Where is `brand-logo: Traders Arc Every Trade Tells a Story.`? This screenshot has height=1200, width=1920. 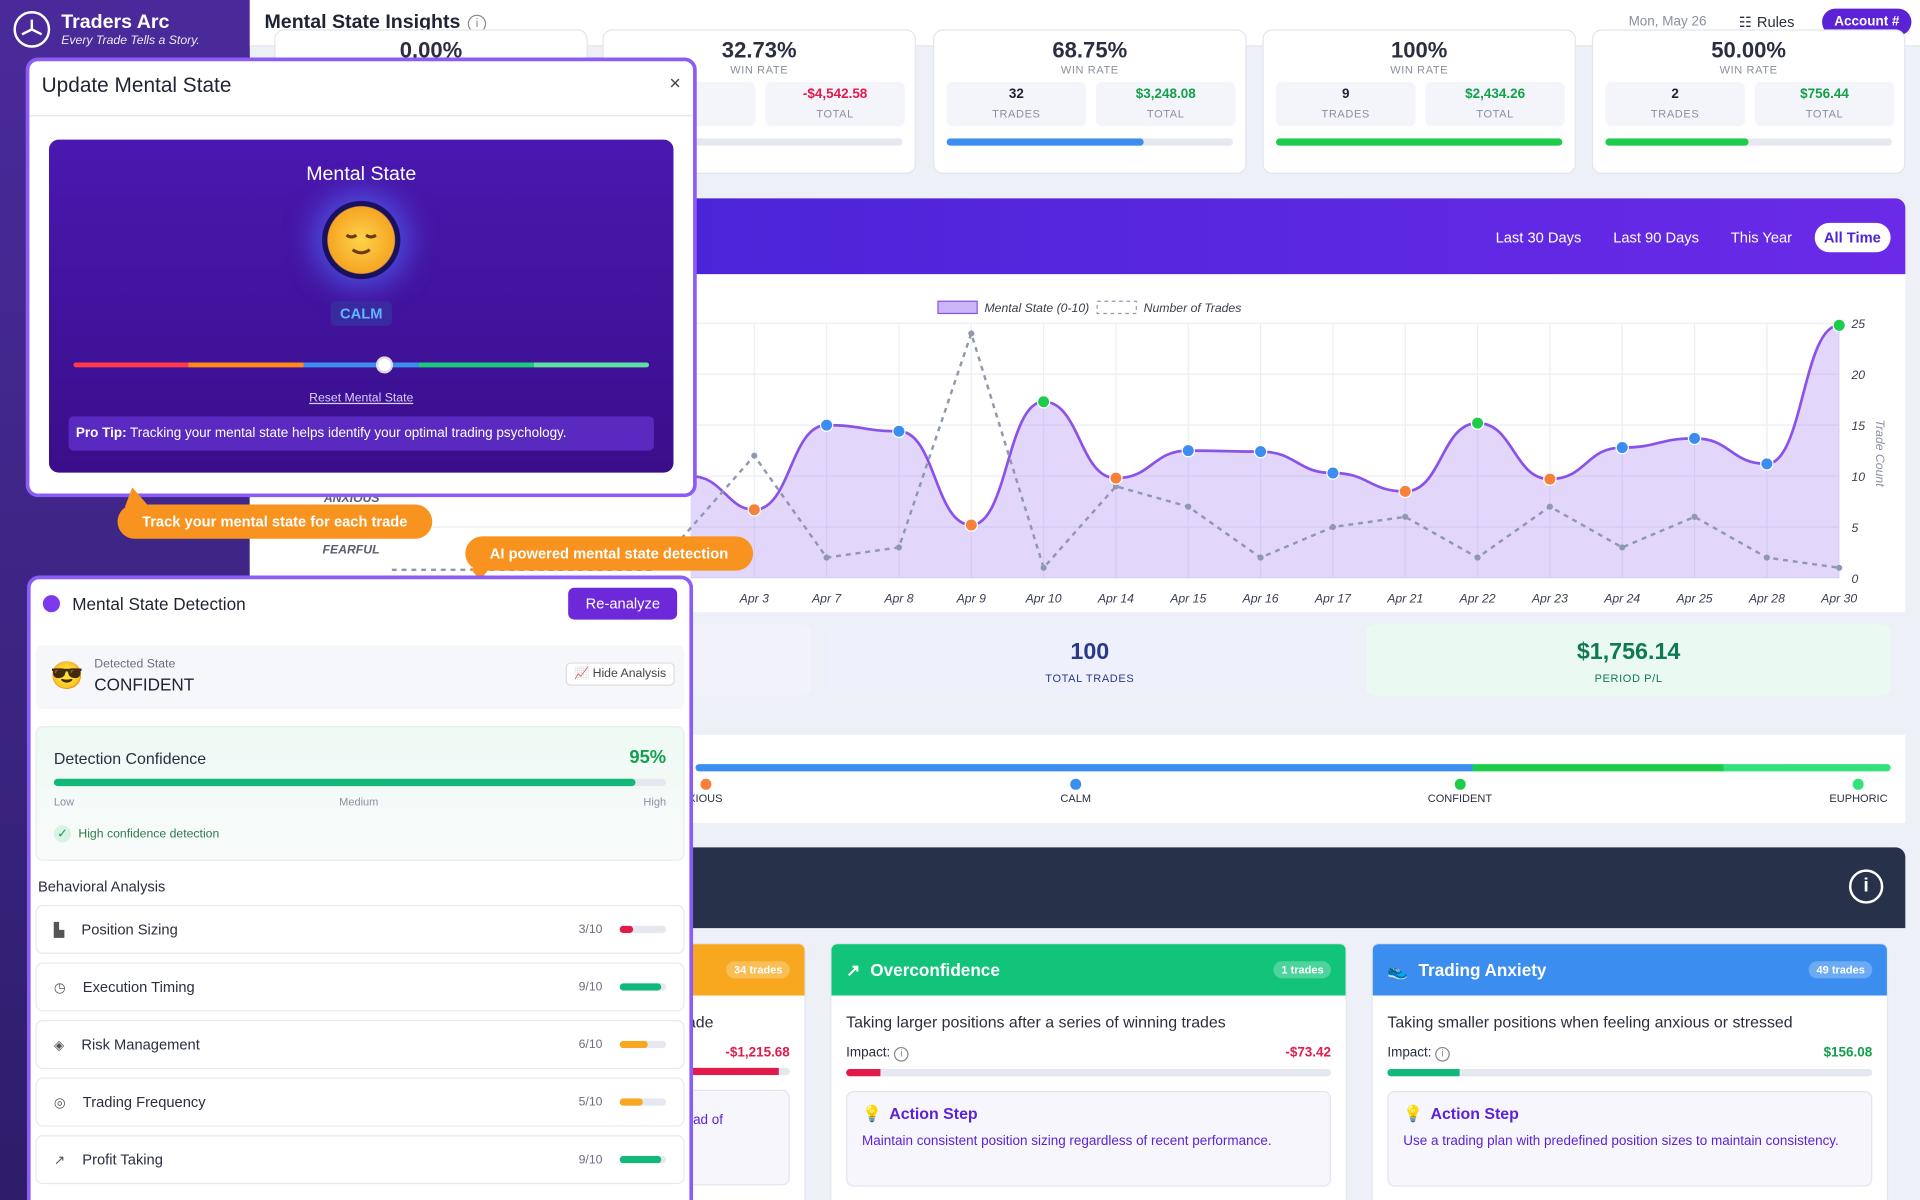
brand-logo: Traders Arc Every Trade Tells a Story. is located at coordinates (106, 29).